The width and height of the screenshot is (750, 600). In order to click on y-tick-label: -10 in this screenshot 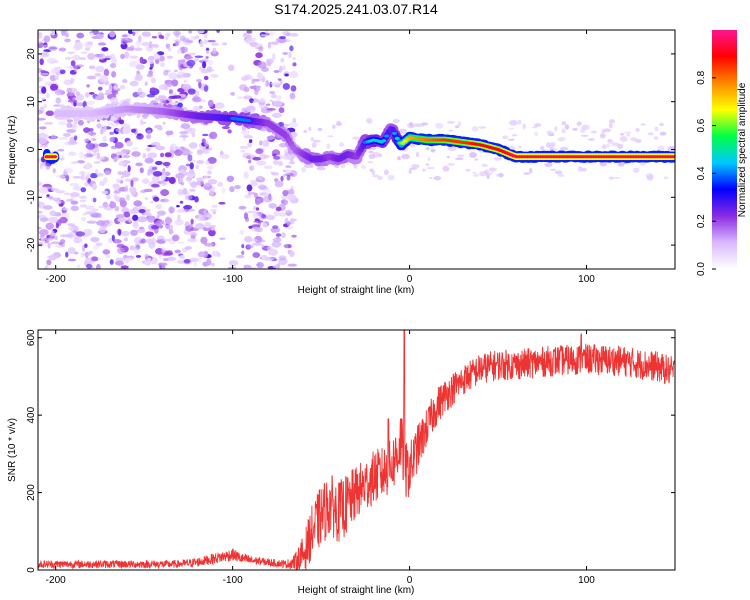, I will do `click(31, 197)`.